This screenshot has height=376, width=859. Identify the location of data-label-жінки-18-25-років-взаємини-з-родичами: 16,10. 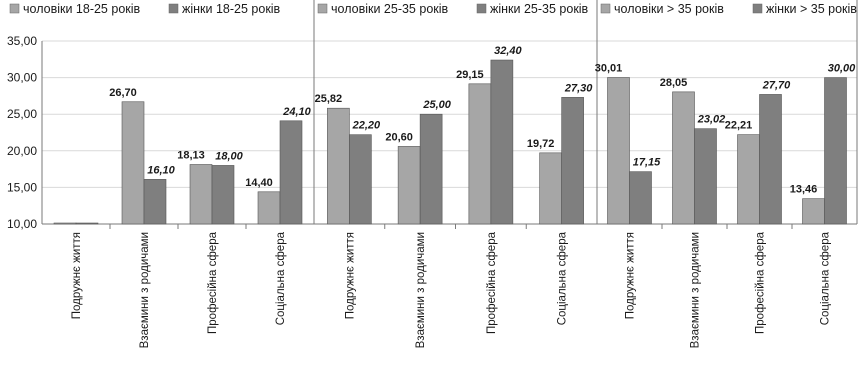
(161, 170).